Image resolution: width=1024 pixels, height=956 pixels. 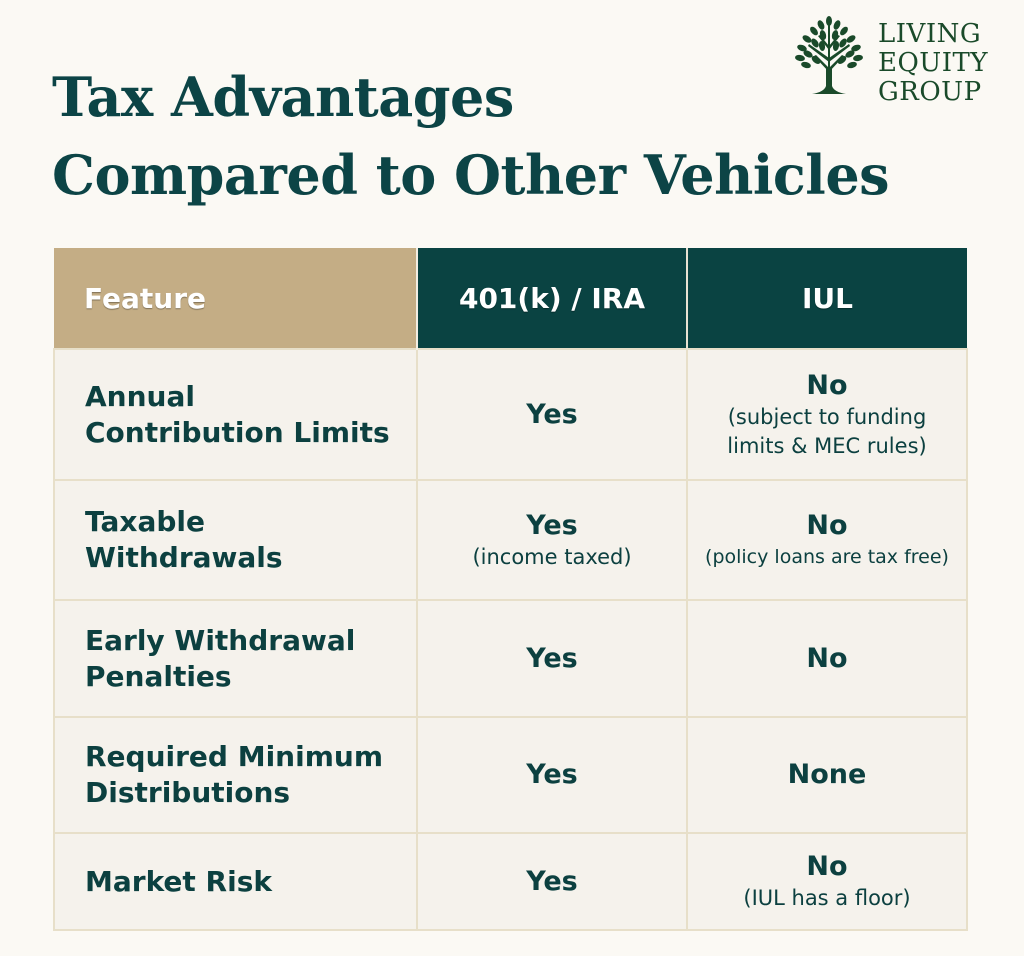 I want to click on feature-label-line-1: Market Risk, so click(x=179, y=881).